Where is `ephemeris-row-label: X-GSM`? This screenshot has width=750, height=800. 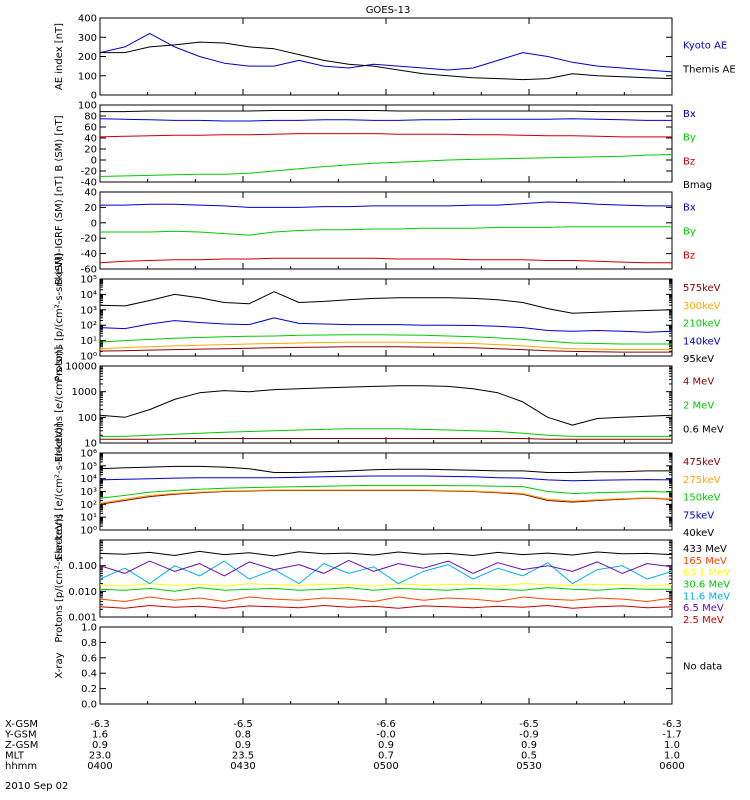 ephemeris-row-label: X-GSM is located at coordinates (21, 724).